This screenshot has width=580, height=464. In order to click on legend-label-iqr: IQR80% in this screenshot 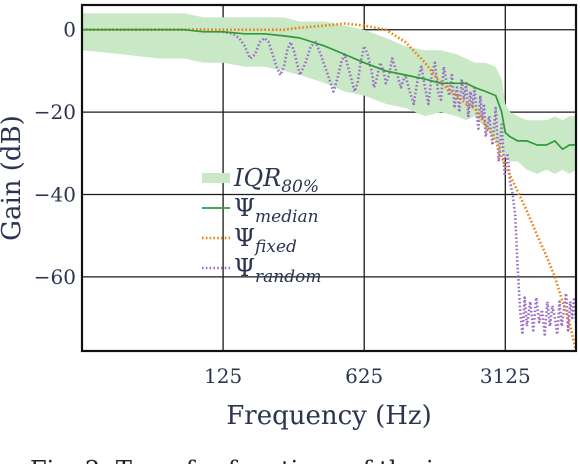, I will do `click(276, 180)`.